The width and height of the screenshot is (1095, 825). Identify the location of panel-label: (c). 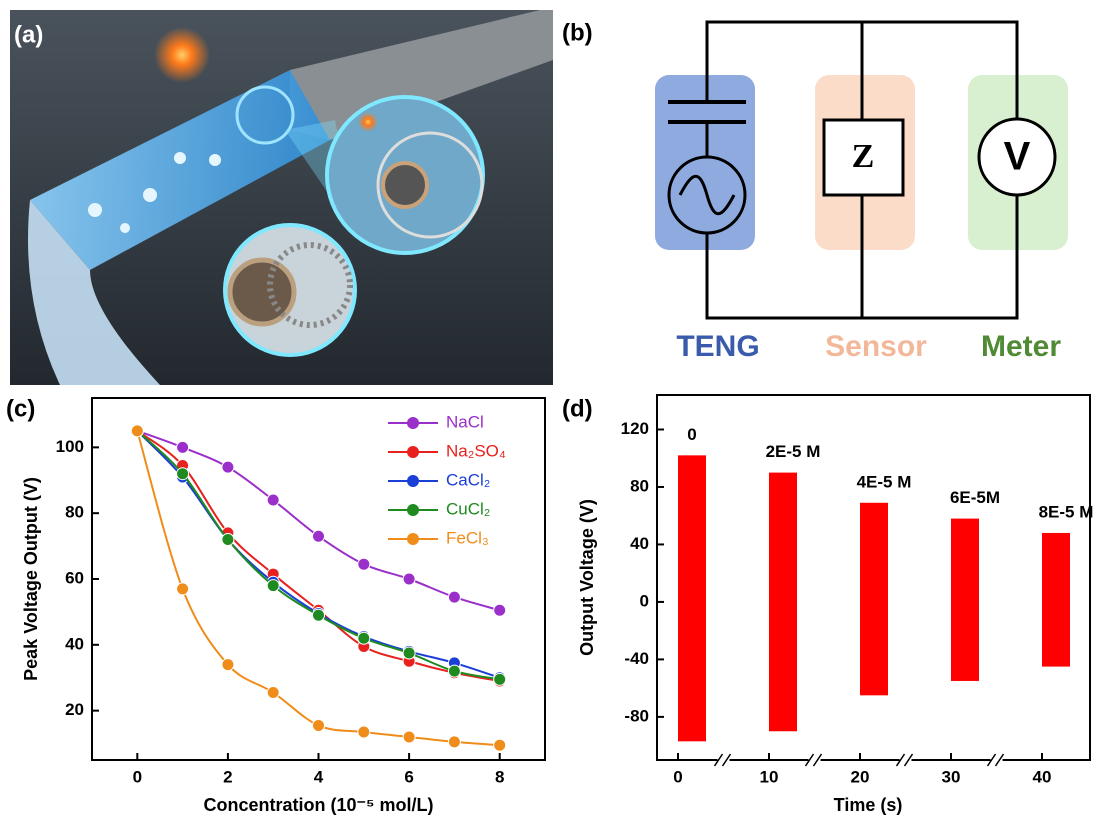
(20, 408).